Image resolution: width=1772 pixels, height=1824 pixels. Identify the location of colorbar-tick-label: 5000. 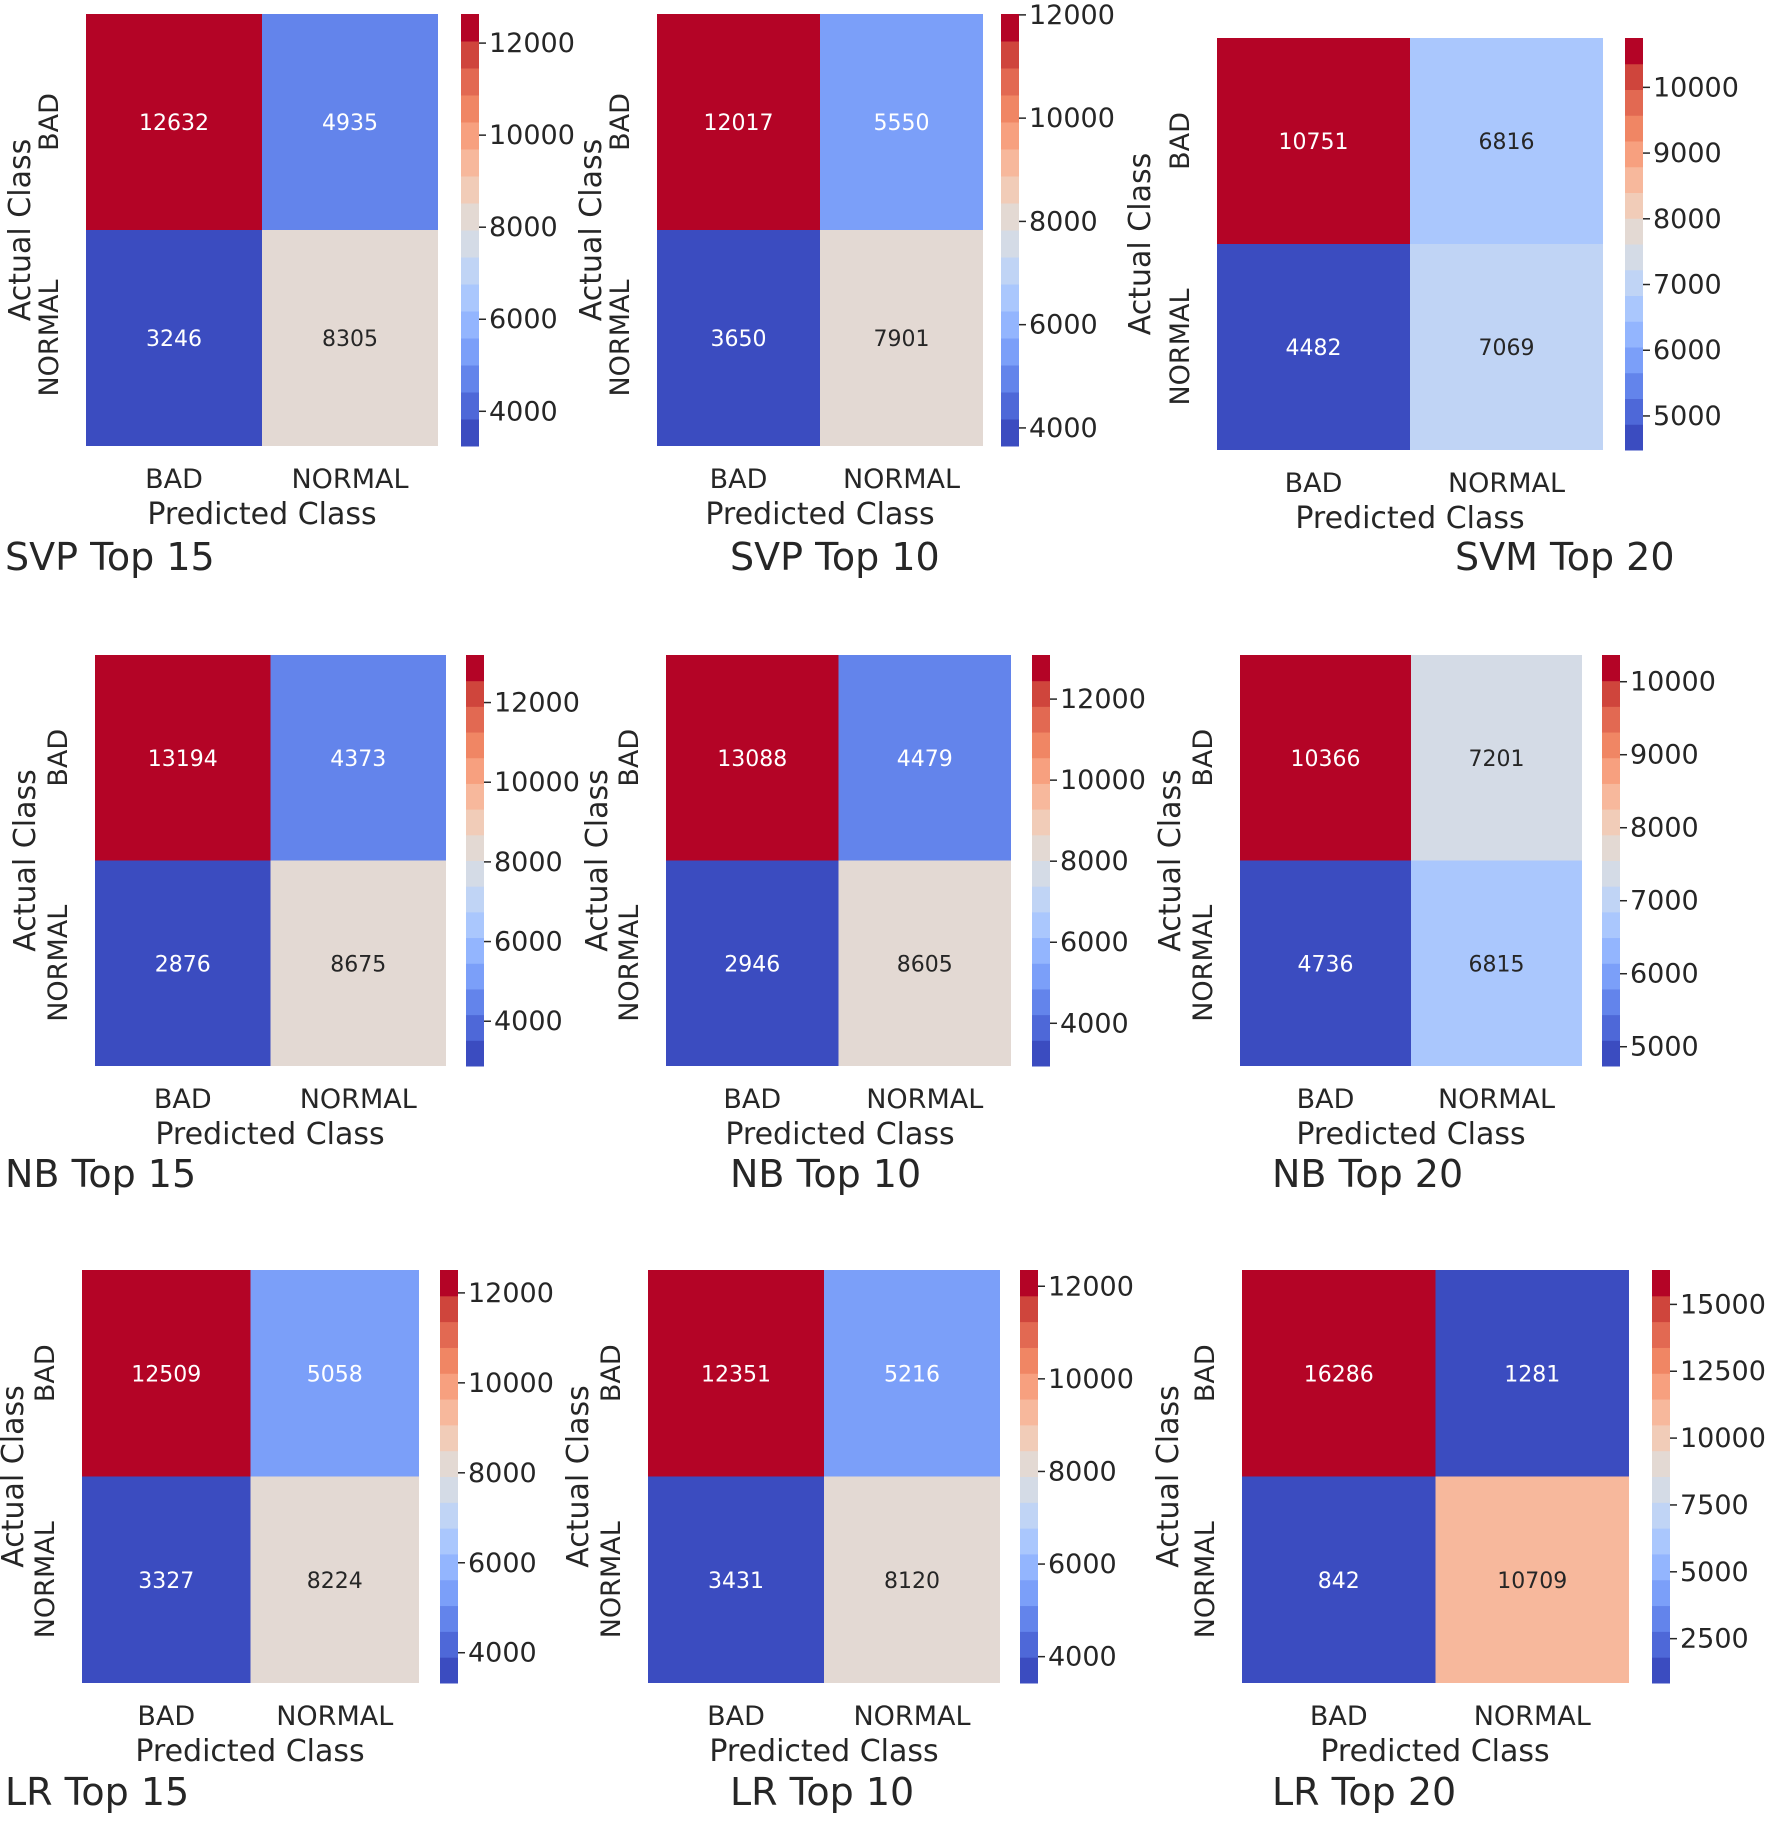
(1664, 1047).